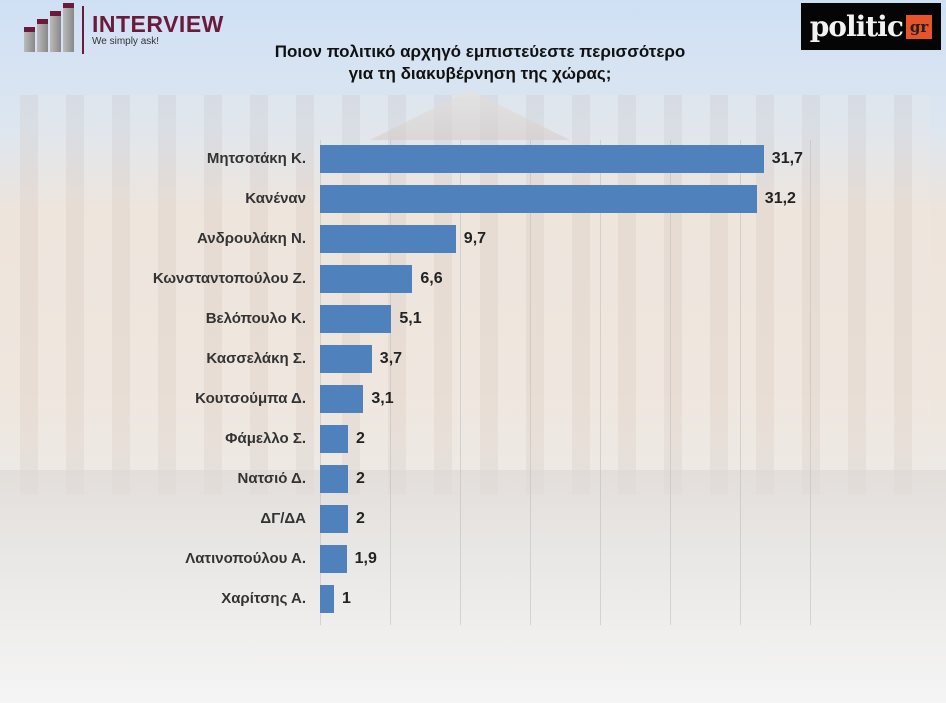 The width and height of the screenshot is (946, 703). I want to click on value-label: 1,9, so click(365, 558).